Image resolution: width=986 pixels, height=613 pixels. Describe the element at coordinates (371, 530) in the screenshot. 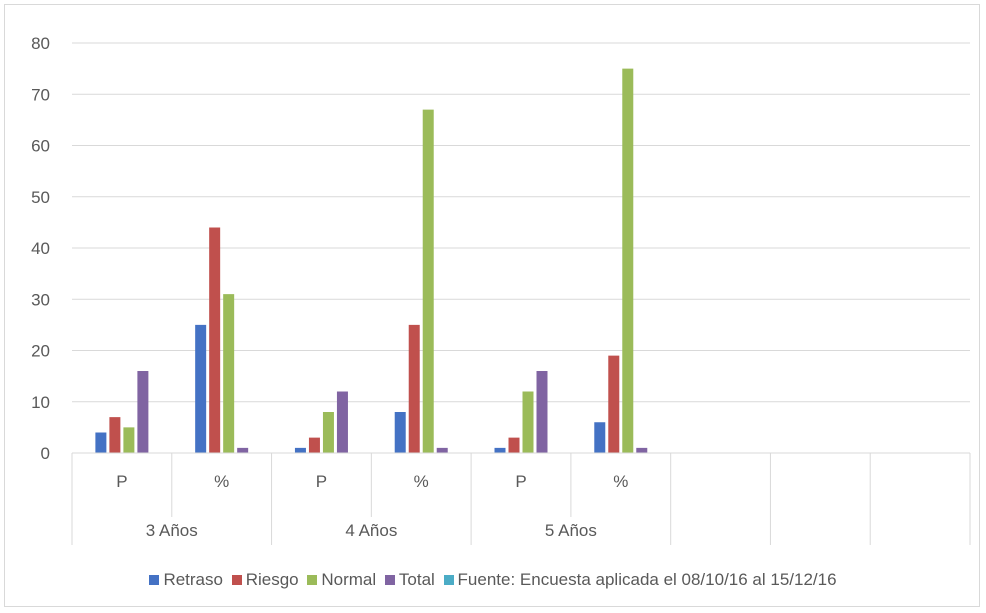

I see `group-label: 4 Años` at that location.